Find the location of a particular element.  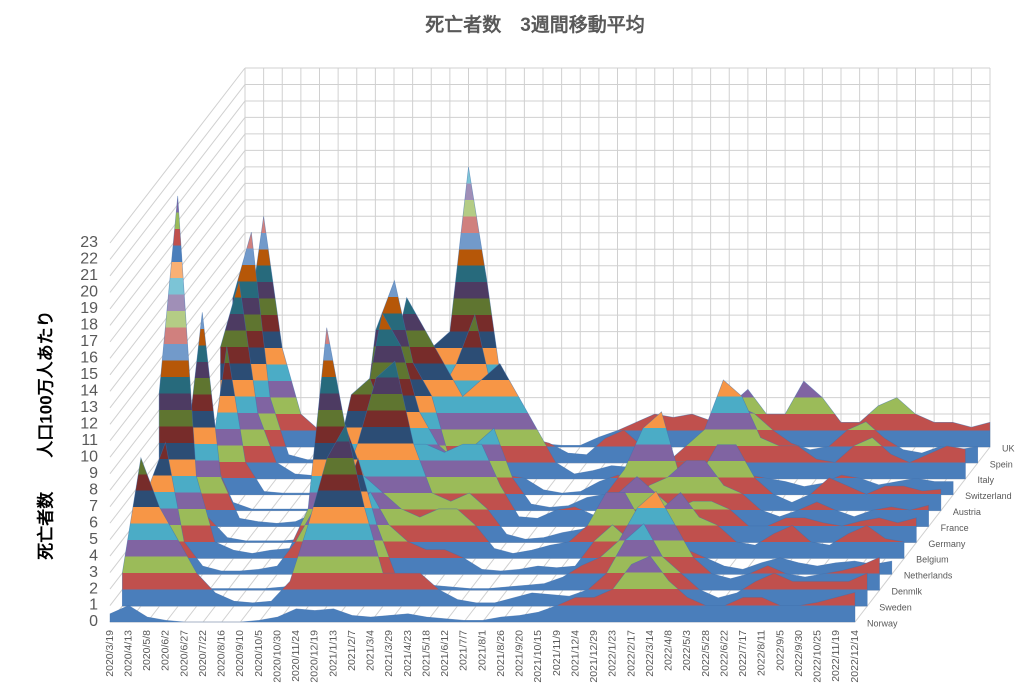

y-tick-label: 20 is located at coordinates (89, 292).